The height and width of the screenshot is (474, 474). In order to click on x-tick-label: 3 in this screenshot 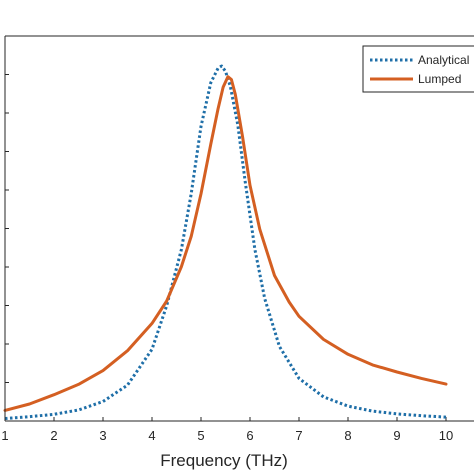, I will do `click(102, 435)`.